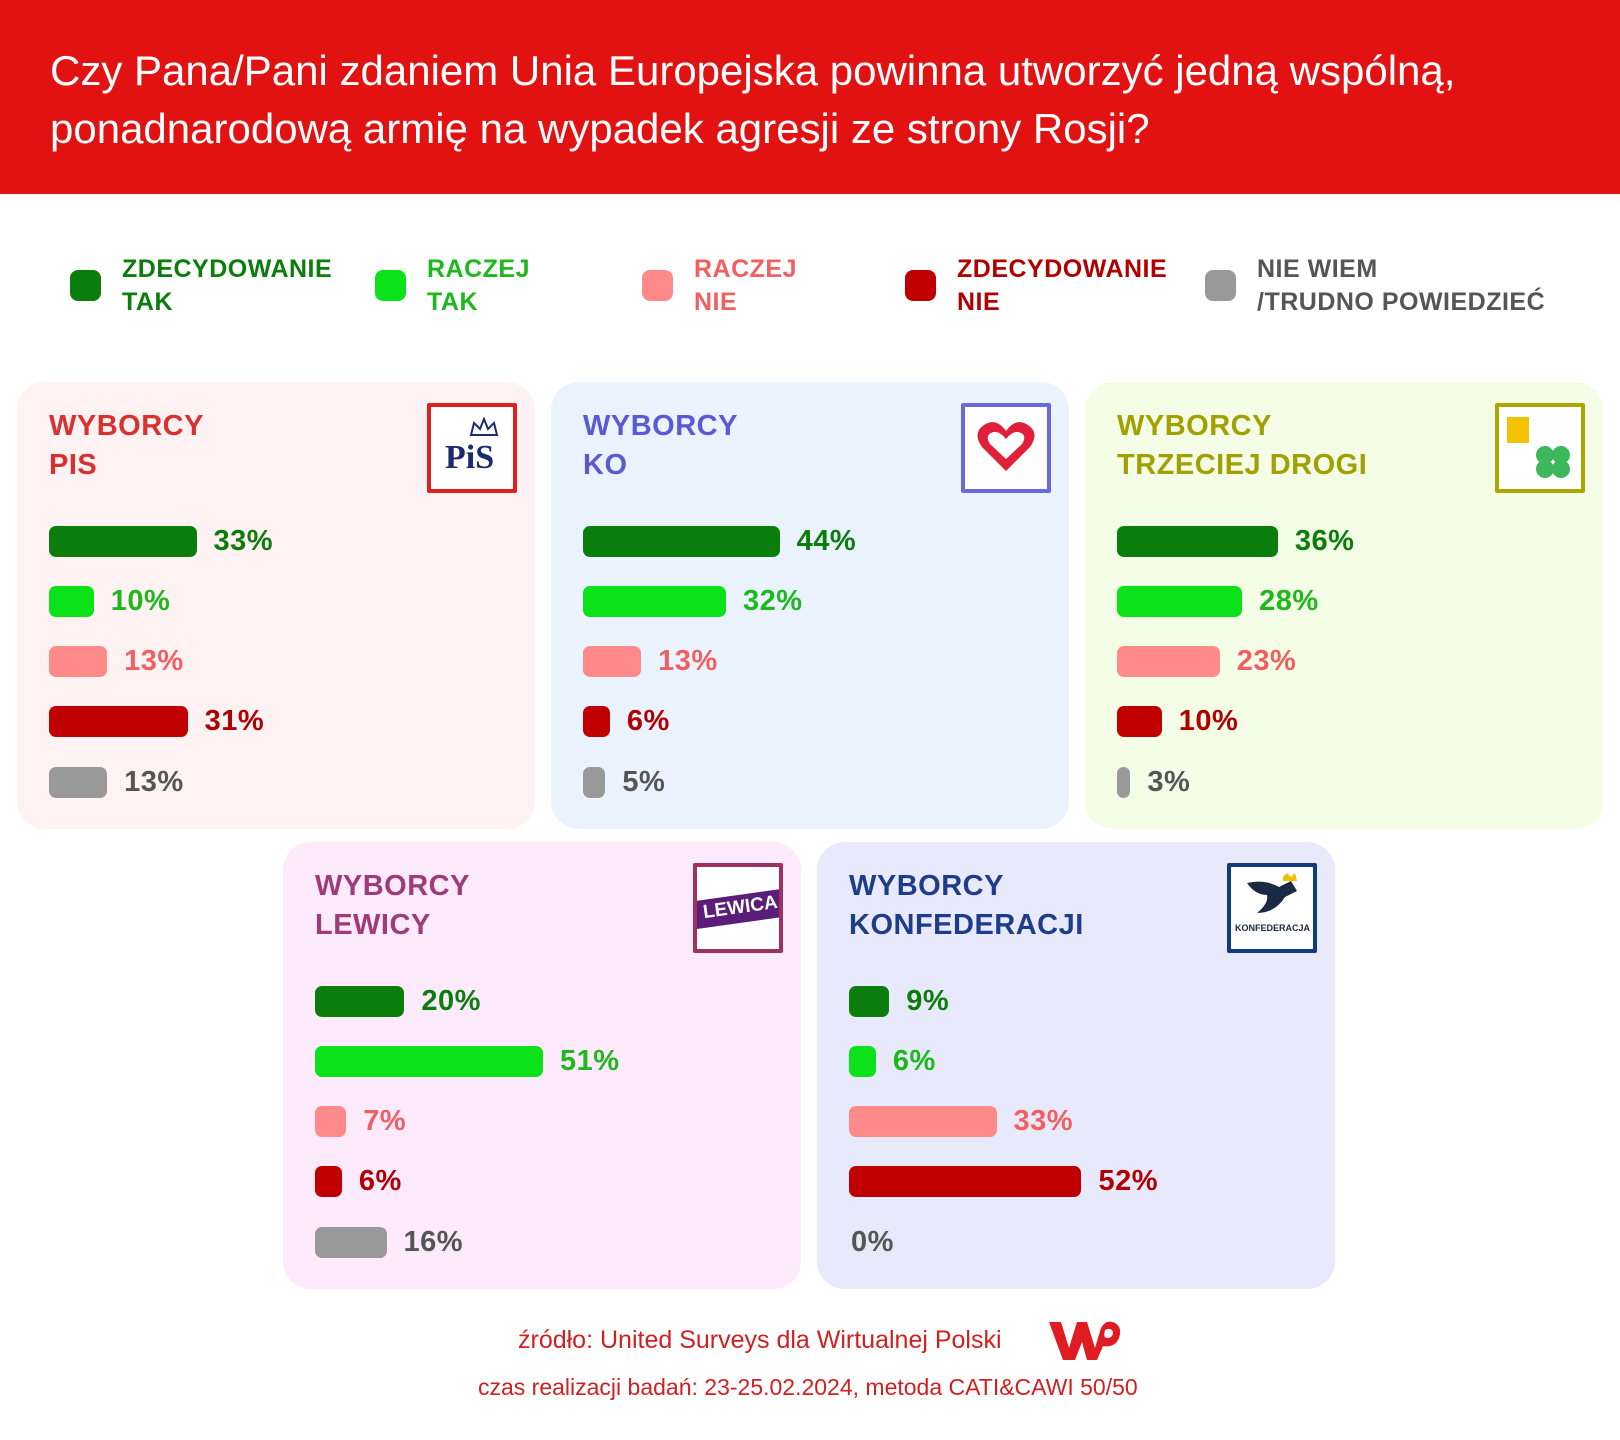 The width and height of the screenshot is (1620, 1440). I want to click on logo-eagle, so click(1272, 893).